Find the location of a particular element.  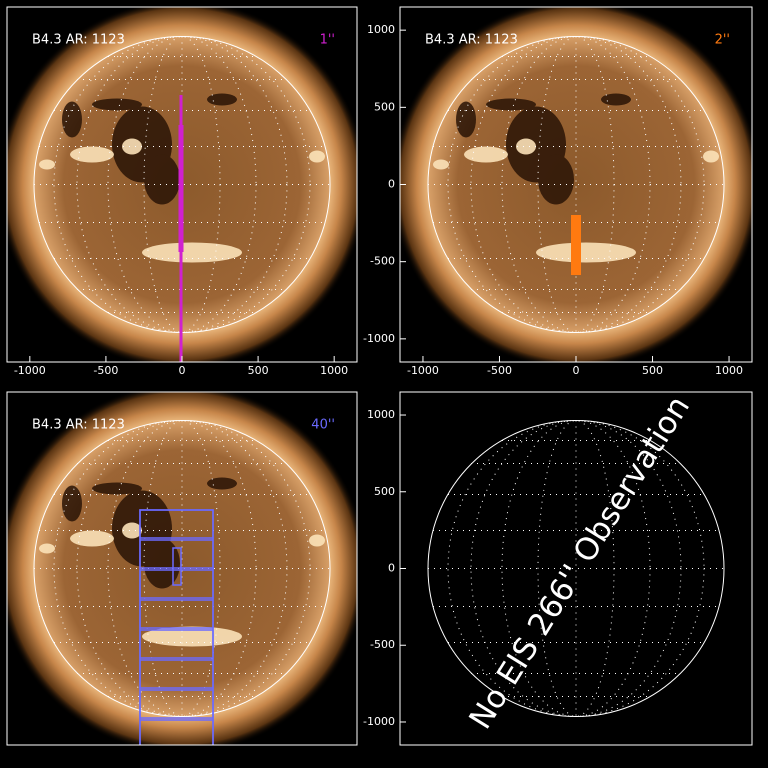

slit-label: 40'' is located at coordinates (323, 425).